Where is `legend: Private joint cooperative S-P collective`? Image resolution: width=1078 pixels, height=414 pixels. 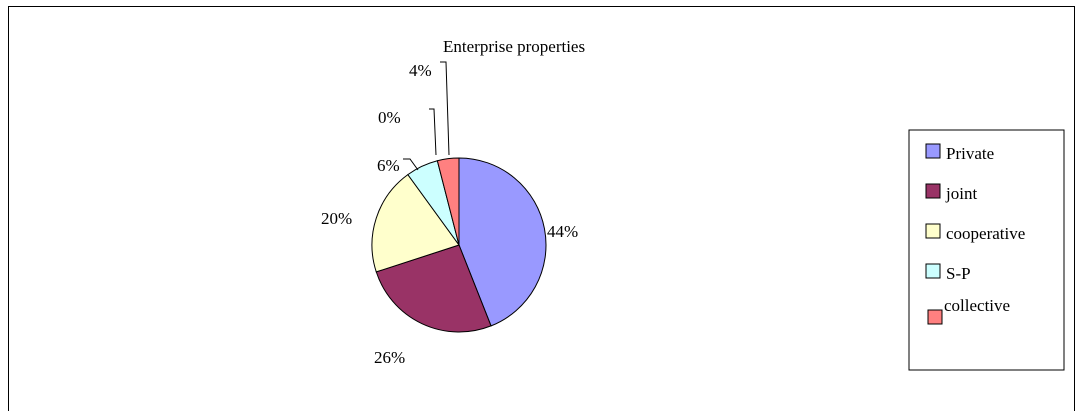
legend: Private joint cooperative S-P collective is located at coordinates (986, 250).